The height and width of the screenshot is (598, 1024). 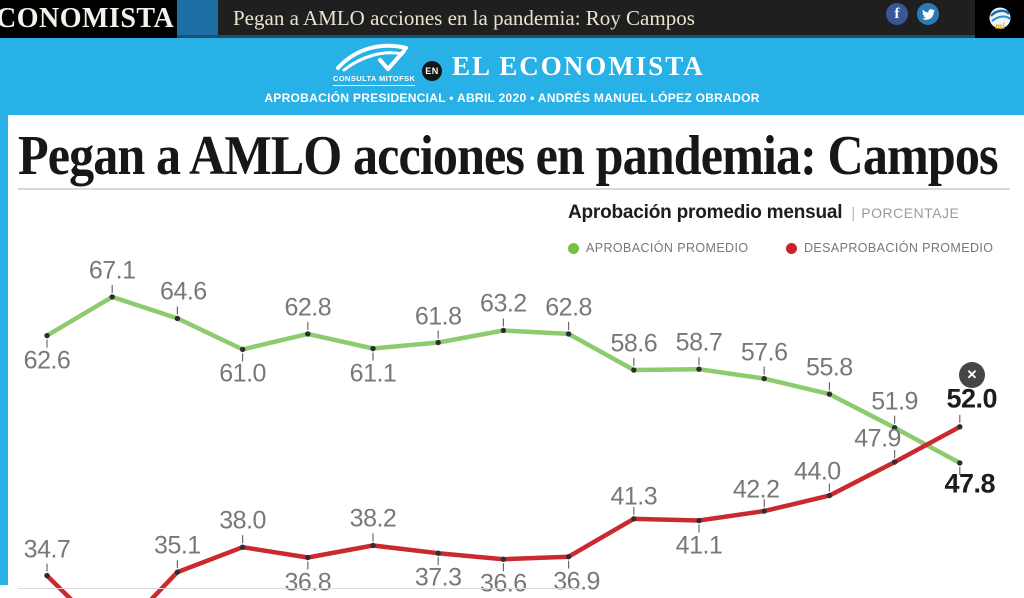 What do you see at coordinates (877, 438) in the screenshot?
I see `data-label: 47.9` at bounding box center [877, 438].